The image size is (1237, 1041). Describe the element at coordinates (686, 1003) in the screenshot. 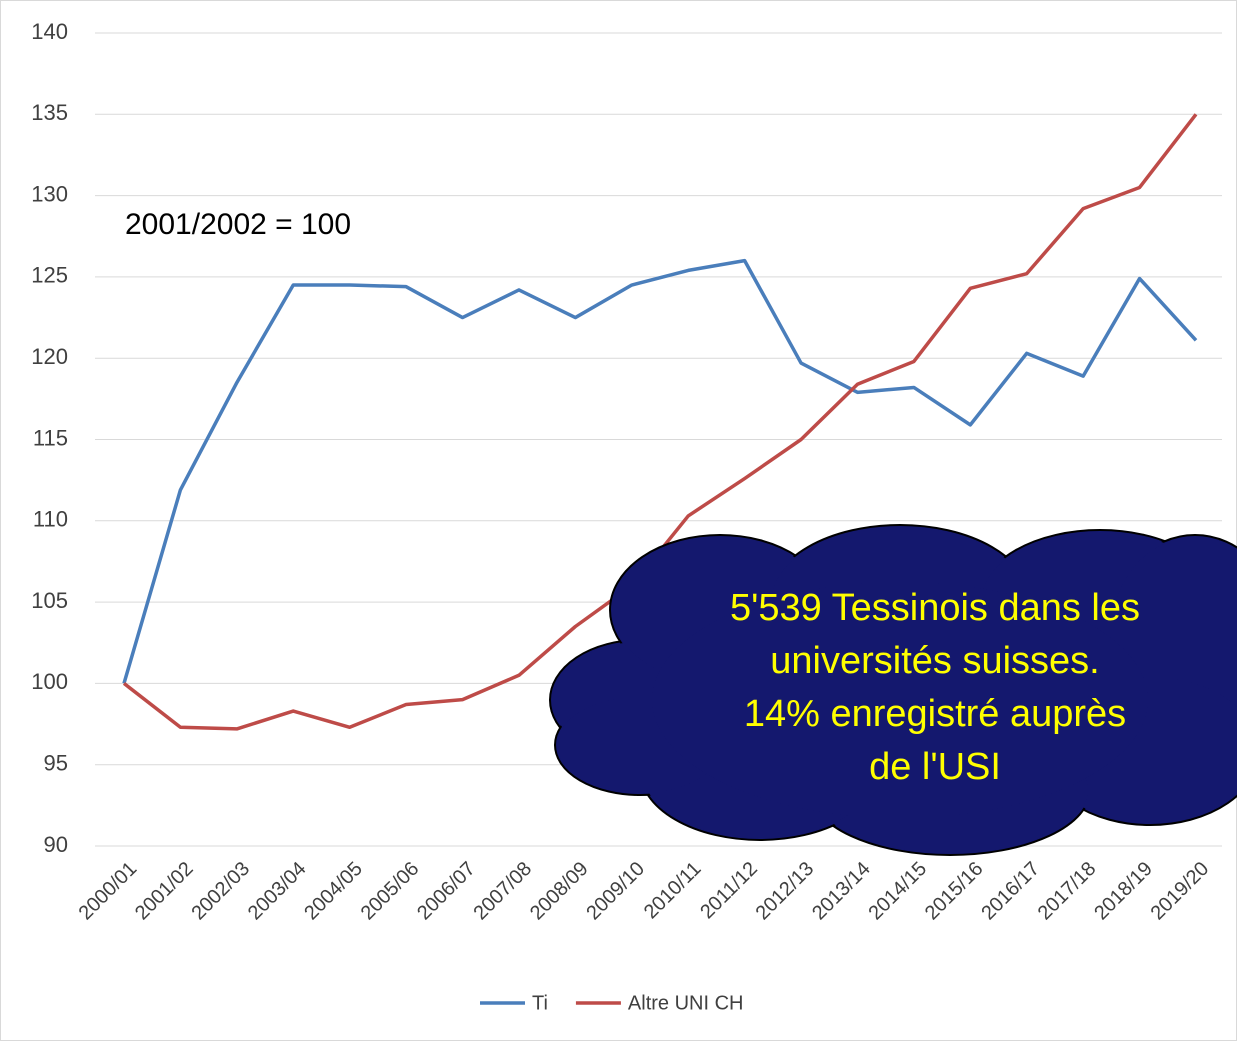

I see `legend-label: Altre UNI CH` at that location.